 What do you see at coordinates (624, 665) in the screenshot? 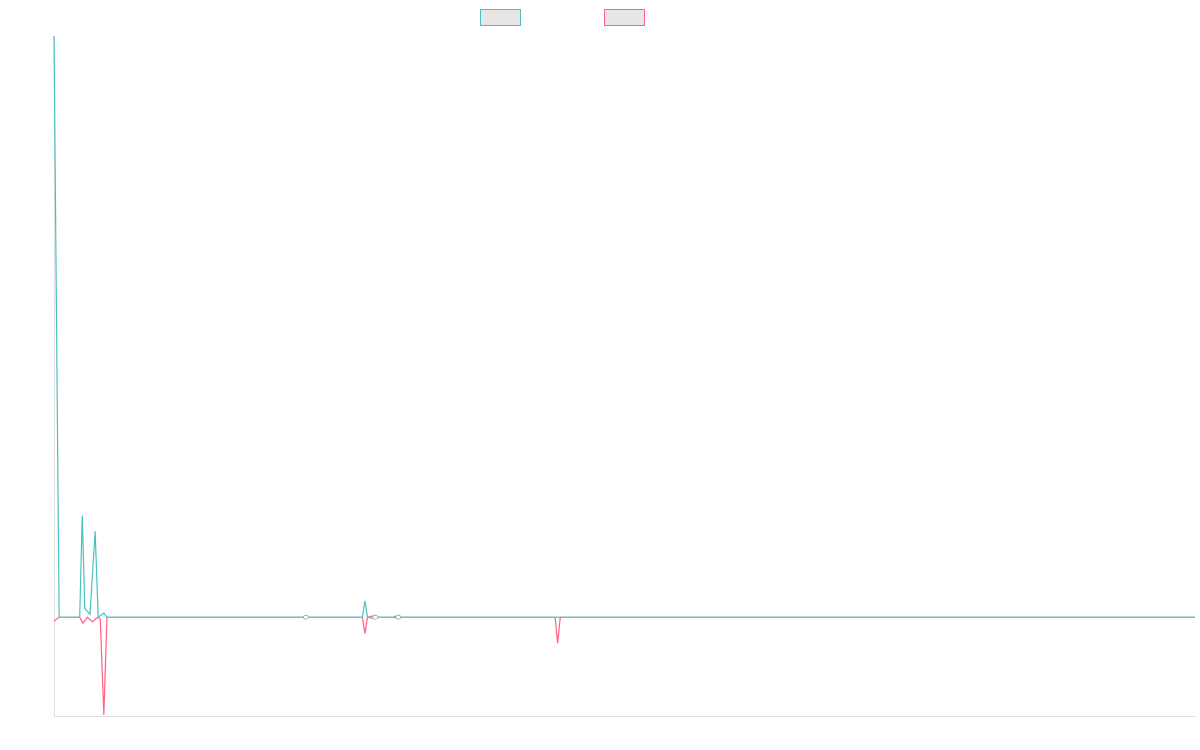
I see `series-b-line` at bounding box center [624, 665].